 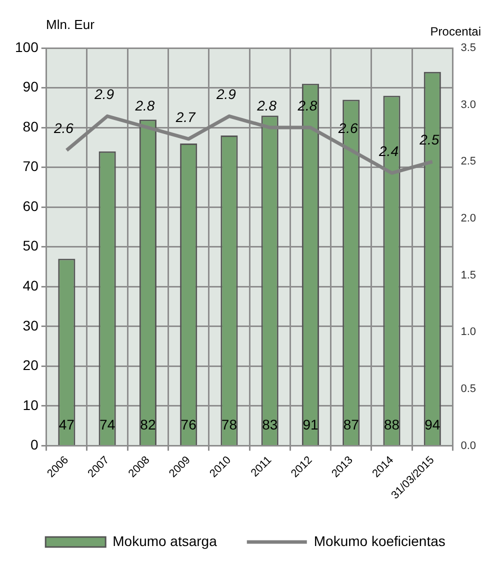 What do you see at coordinates (468, 332) in the screenshot?
I see `y2-tick-label: 1.0` at bounding box center [468, 332].